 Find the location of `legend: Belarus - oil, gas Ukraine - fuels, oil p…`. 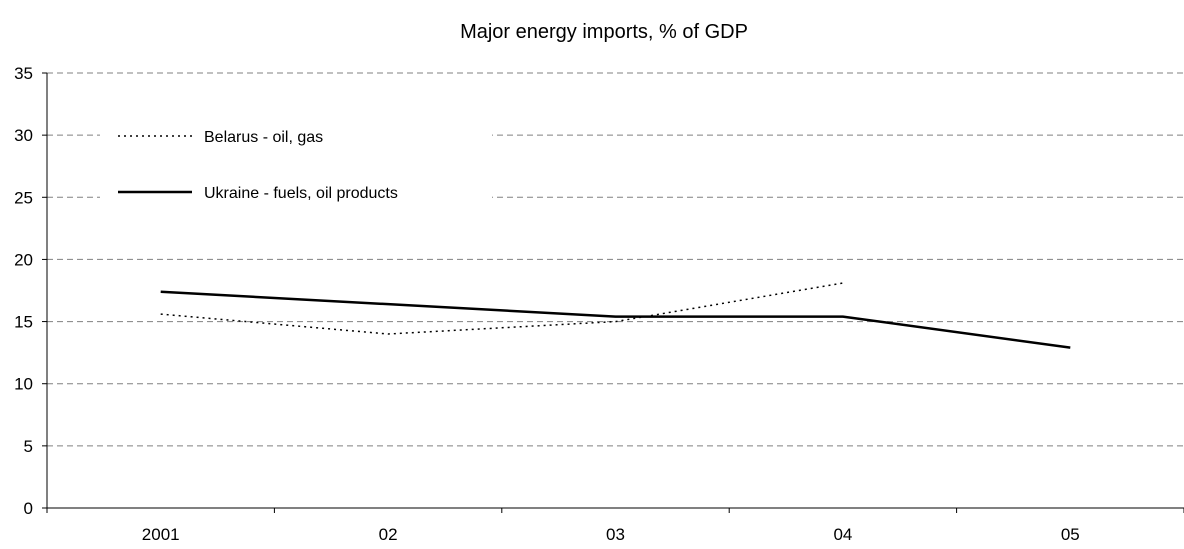

legend: Belarus - oil, gas Ukraine - fuels, oil p… is located at coordinates (296, 162).